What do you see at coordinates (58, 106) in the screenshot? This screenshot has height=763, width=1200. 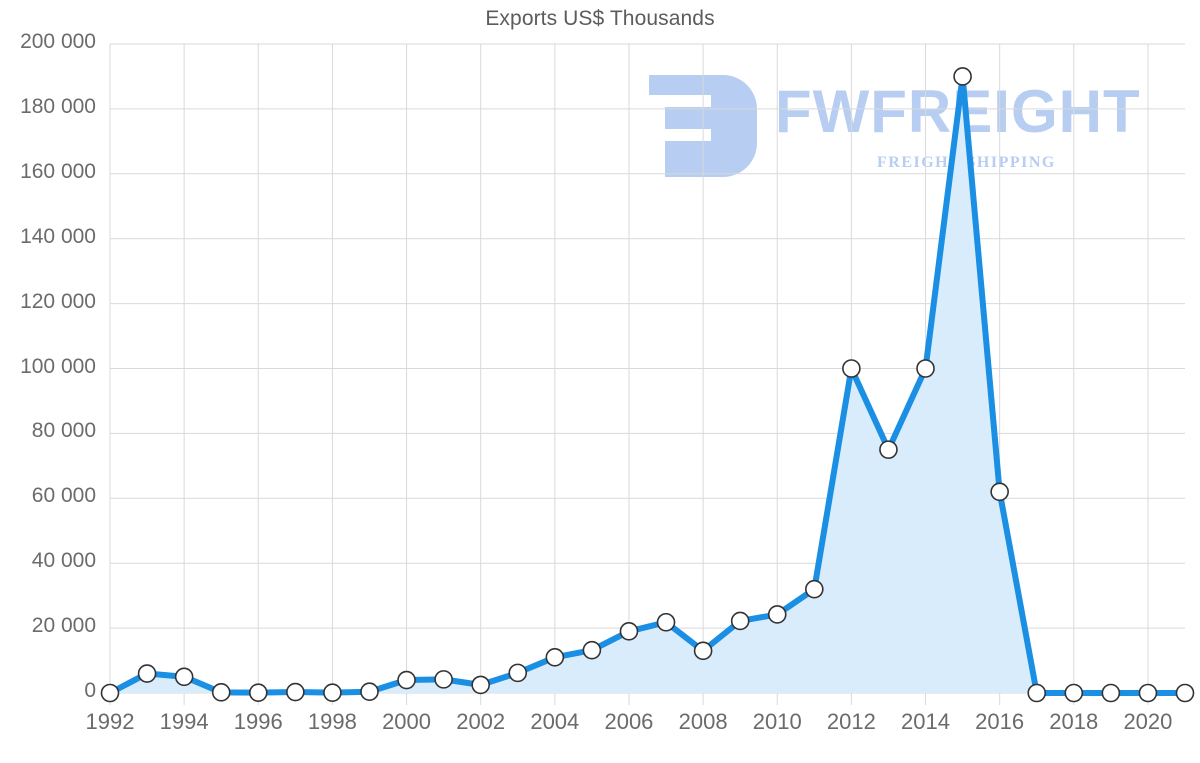 I see `y-axis-tick-label: 180 000` at bounding box center [58, 106].